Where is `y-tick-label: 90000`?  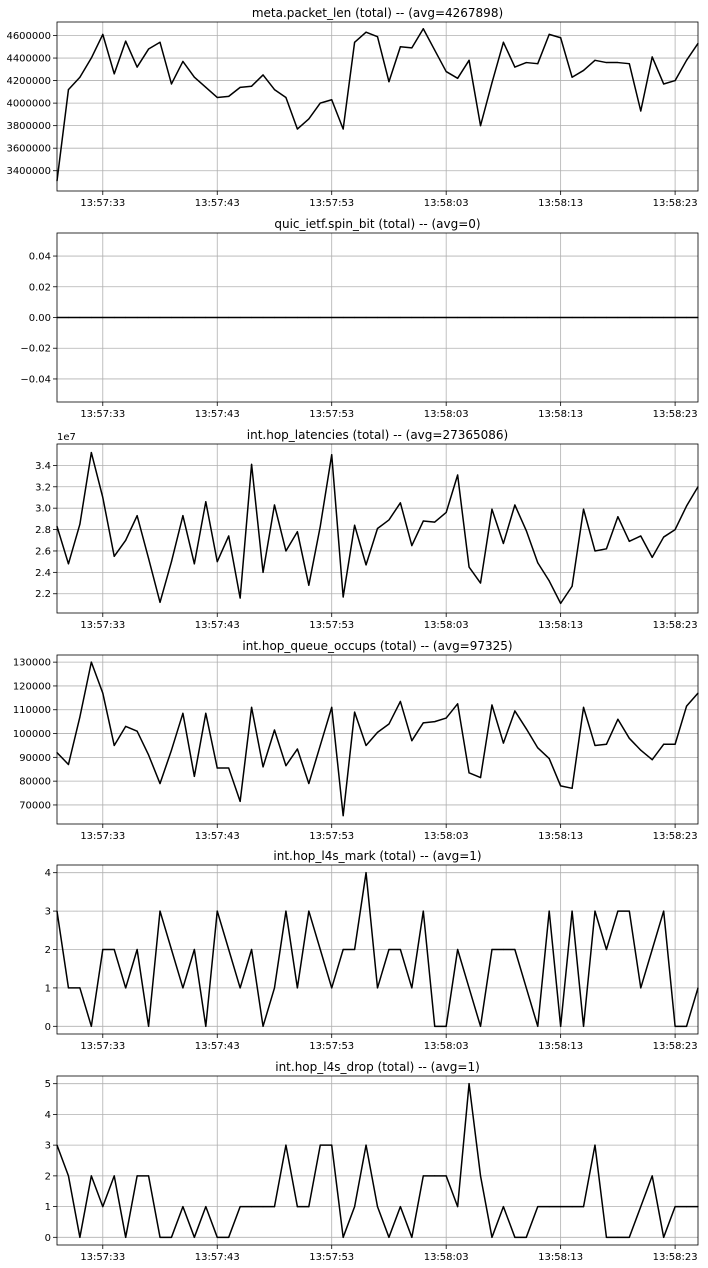 y-tick-label: 90000 is located at coordinates (35, 758).